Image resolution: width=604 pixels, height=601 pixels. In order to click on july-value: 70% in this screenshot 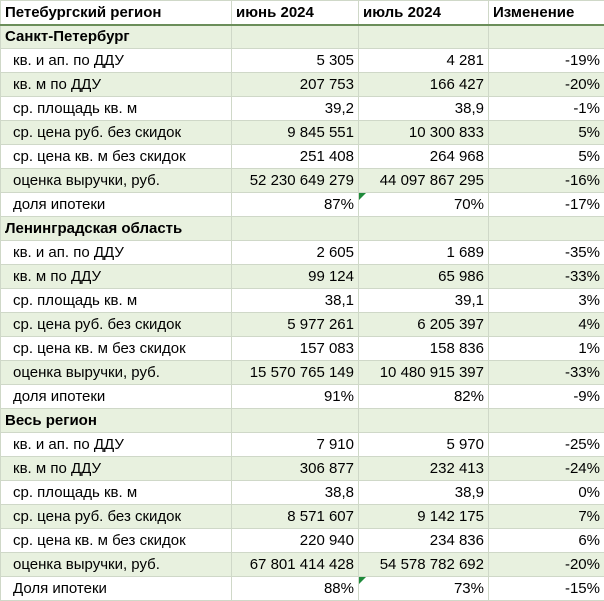, I will do `click(424, 205)`.